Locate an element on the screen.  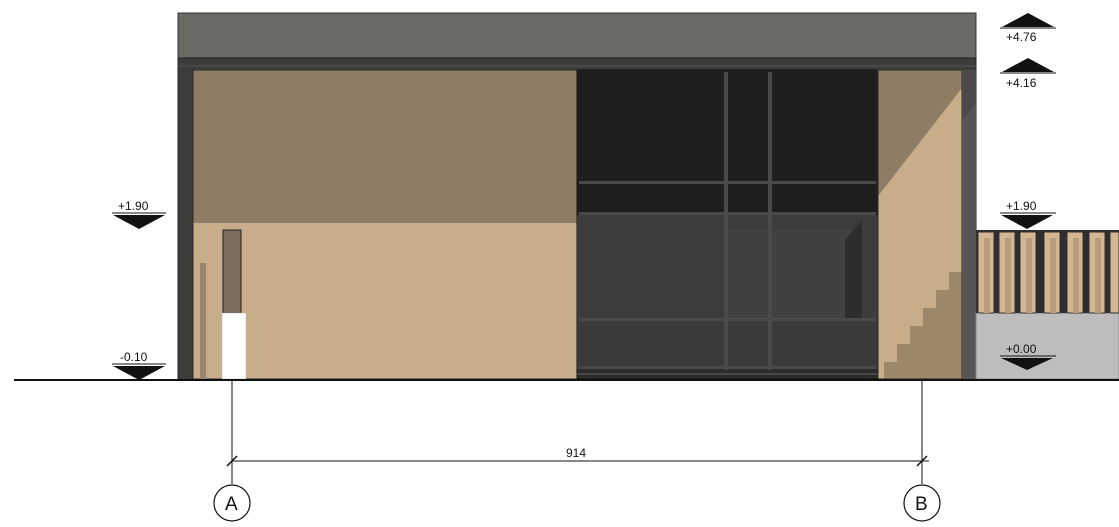
axis-label-a: A is located at coordinates (231, 504).